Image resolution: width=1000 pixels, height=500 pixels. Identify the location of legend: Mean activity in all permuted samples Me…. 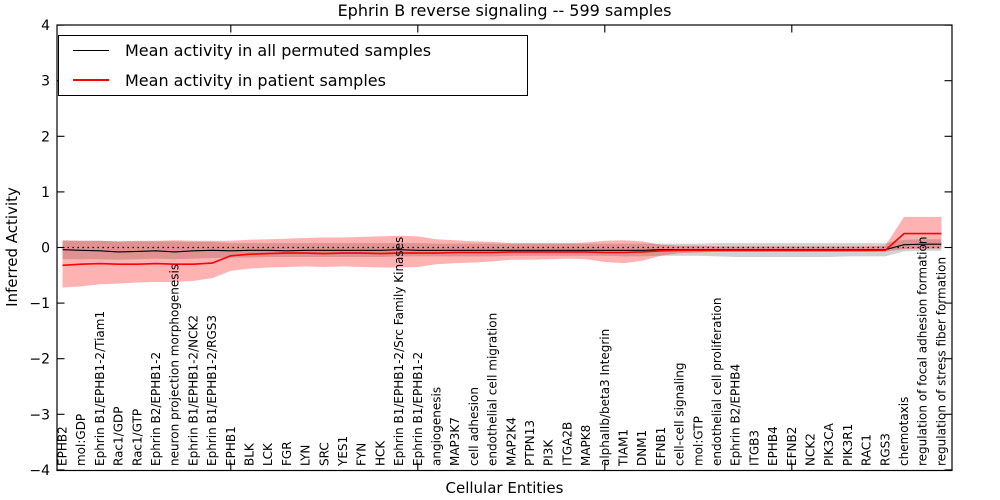
(293, 65).